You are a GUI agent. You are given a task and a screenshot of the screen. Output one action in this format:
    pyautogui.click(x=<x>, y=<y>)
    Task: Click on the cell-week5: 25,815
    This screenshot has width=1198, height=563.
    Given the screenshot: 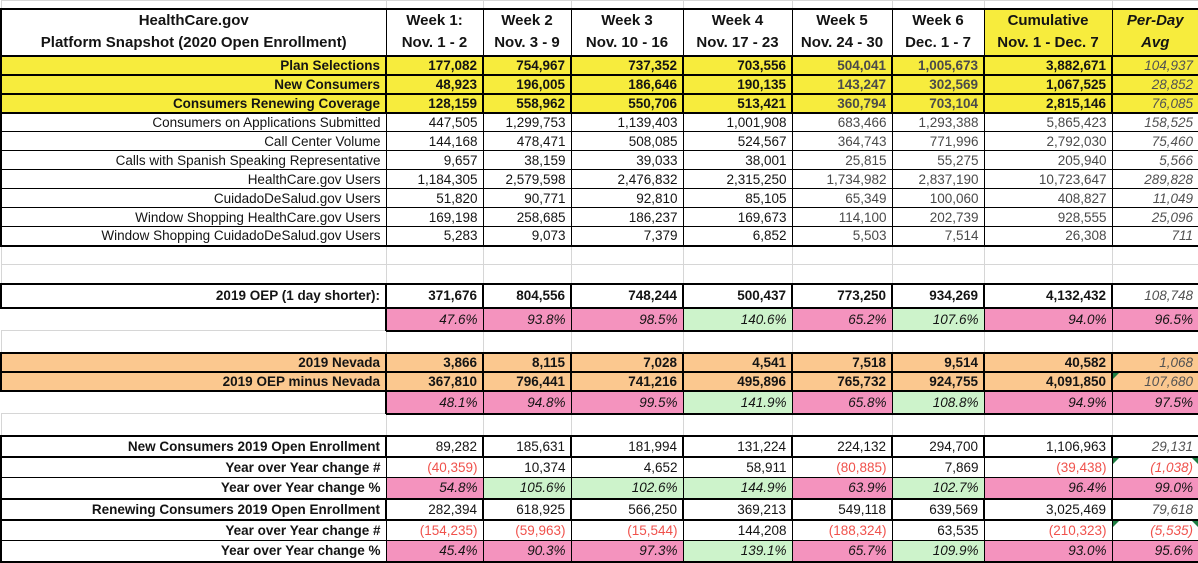 What is the action you would take?
    pyautogui.click(x=842, y=160)
    